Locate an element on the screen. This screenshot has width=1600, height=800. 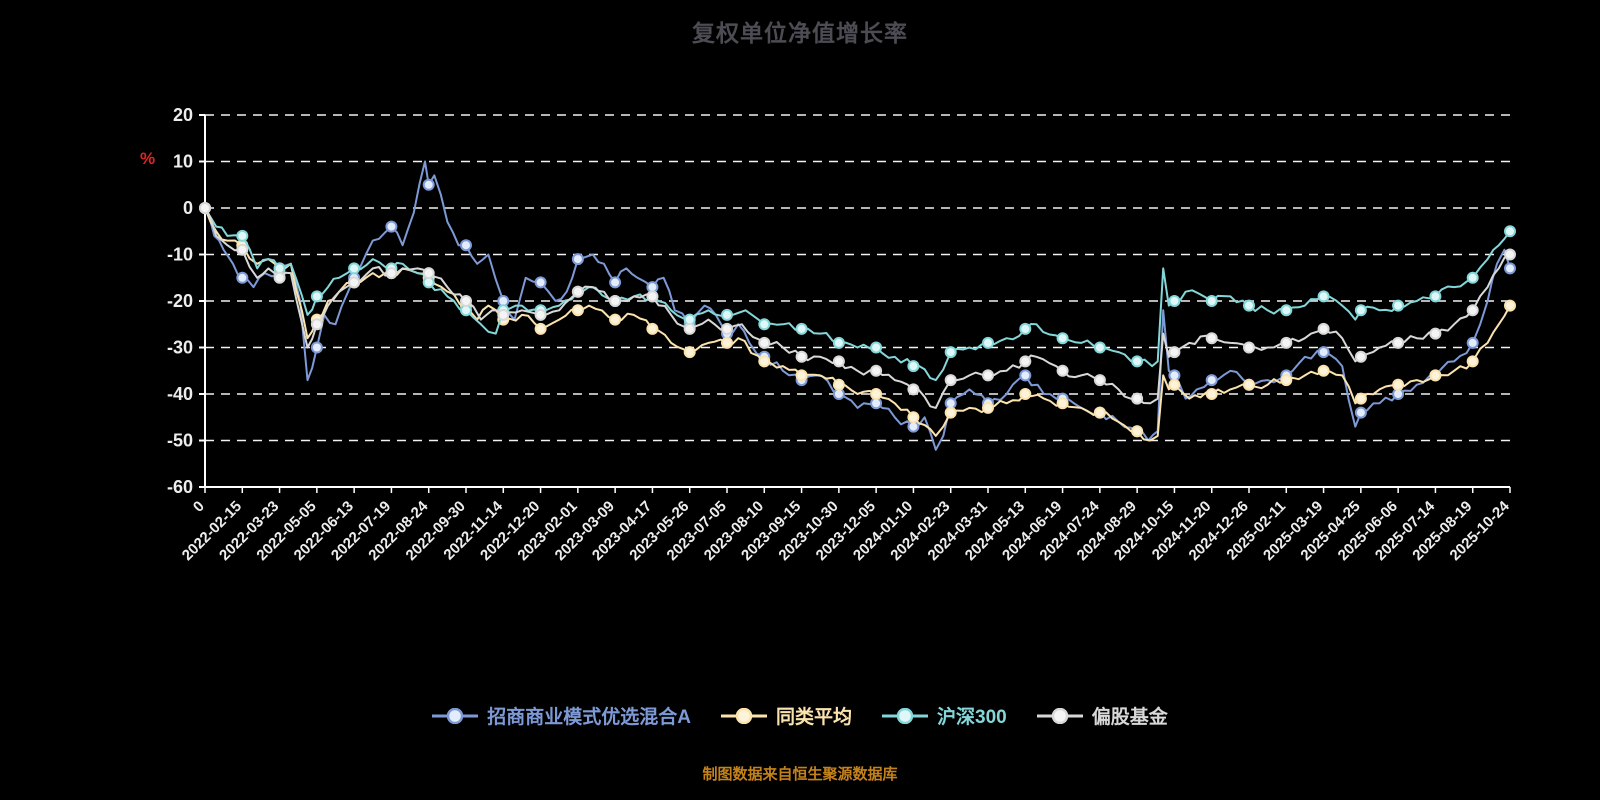
y-tick-label: 0 is located at coordinates (188, 208).